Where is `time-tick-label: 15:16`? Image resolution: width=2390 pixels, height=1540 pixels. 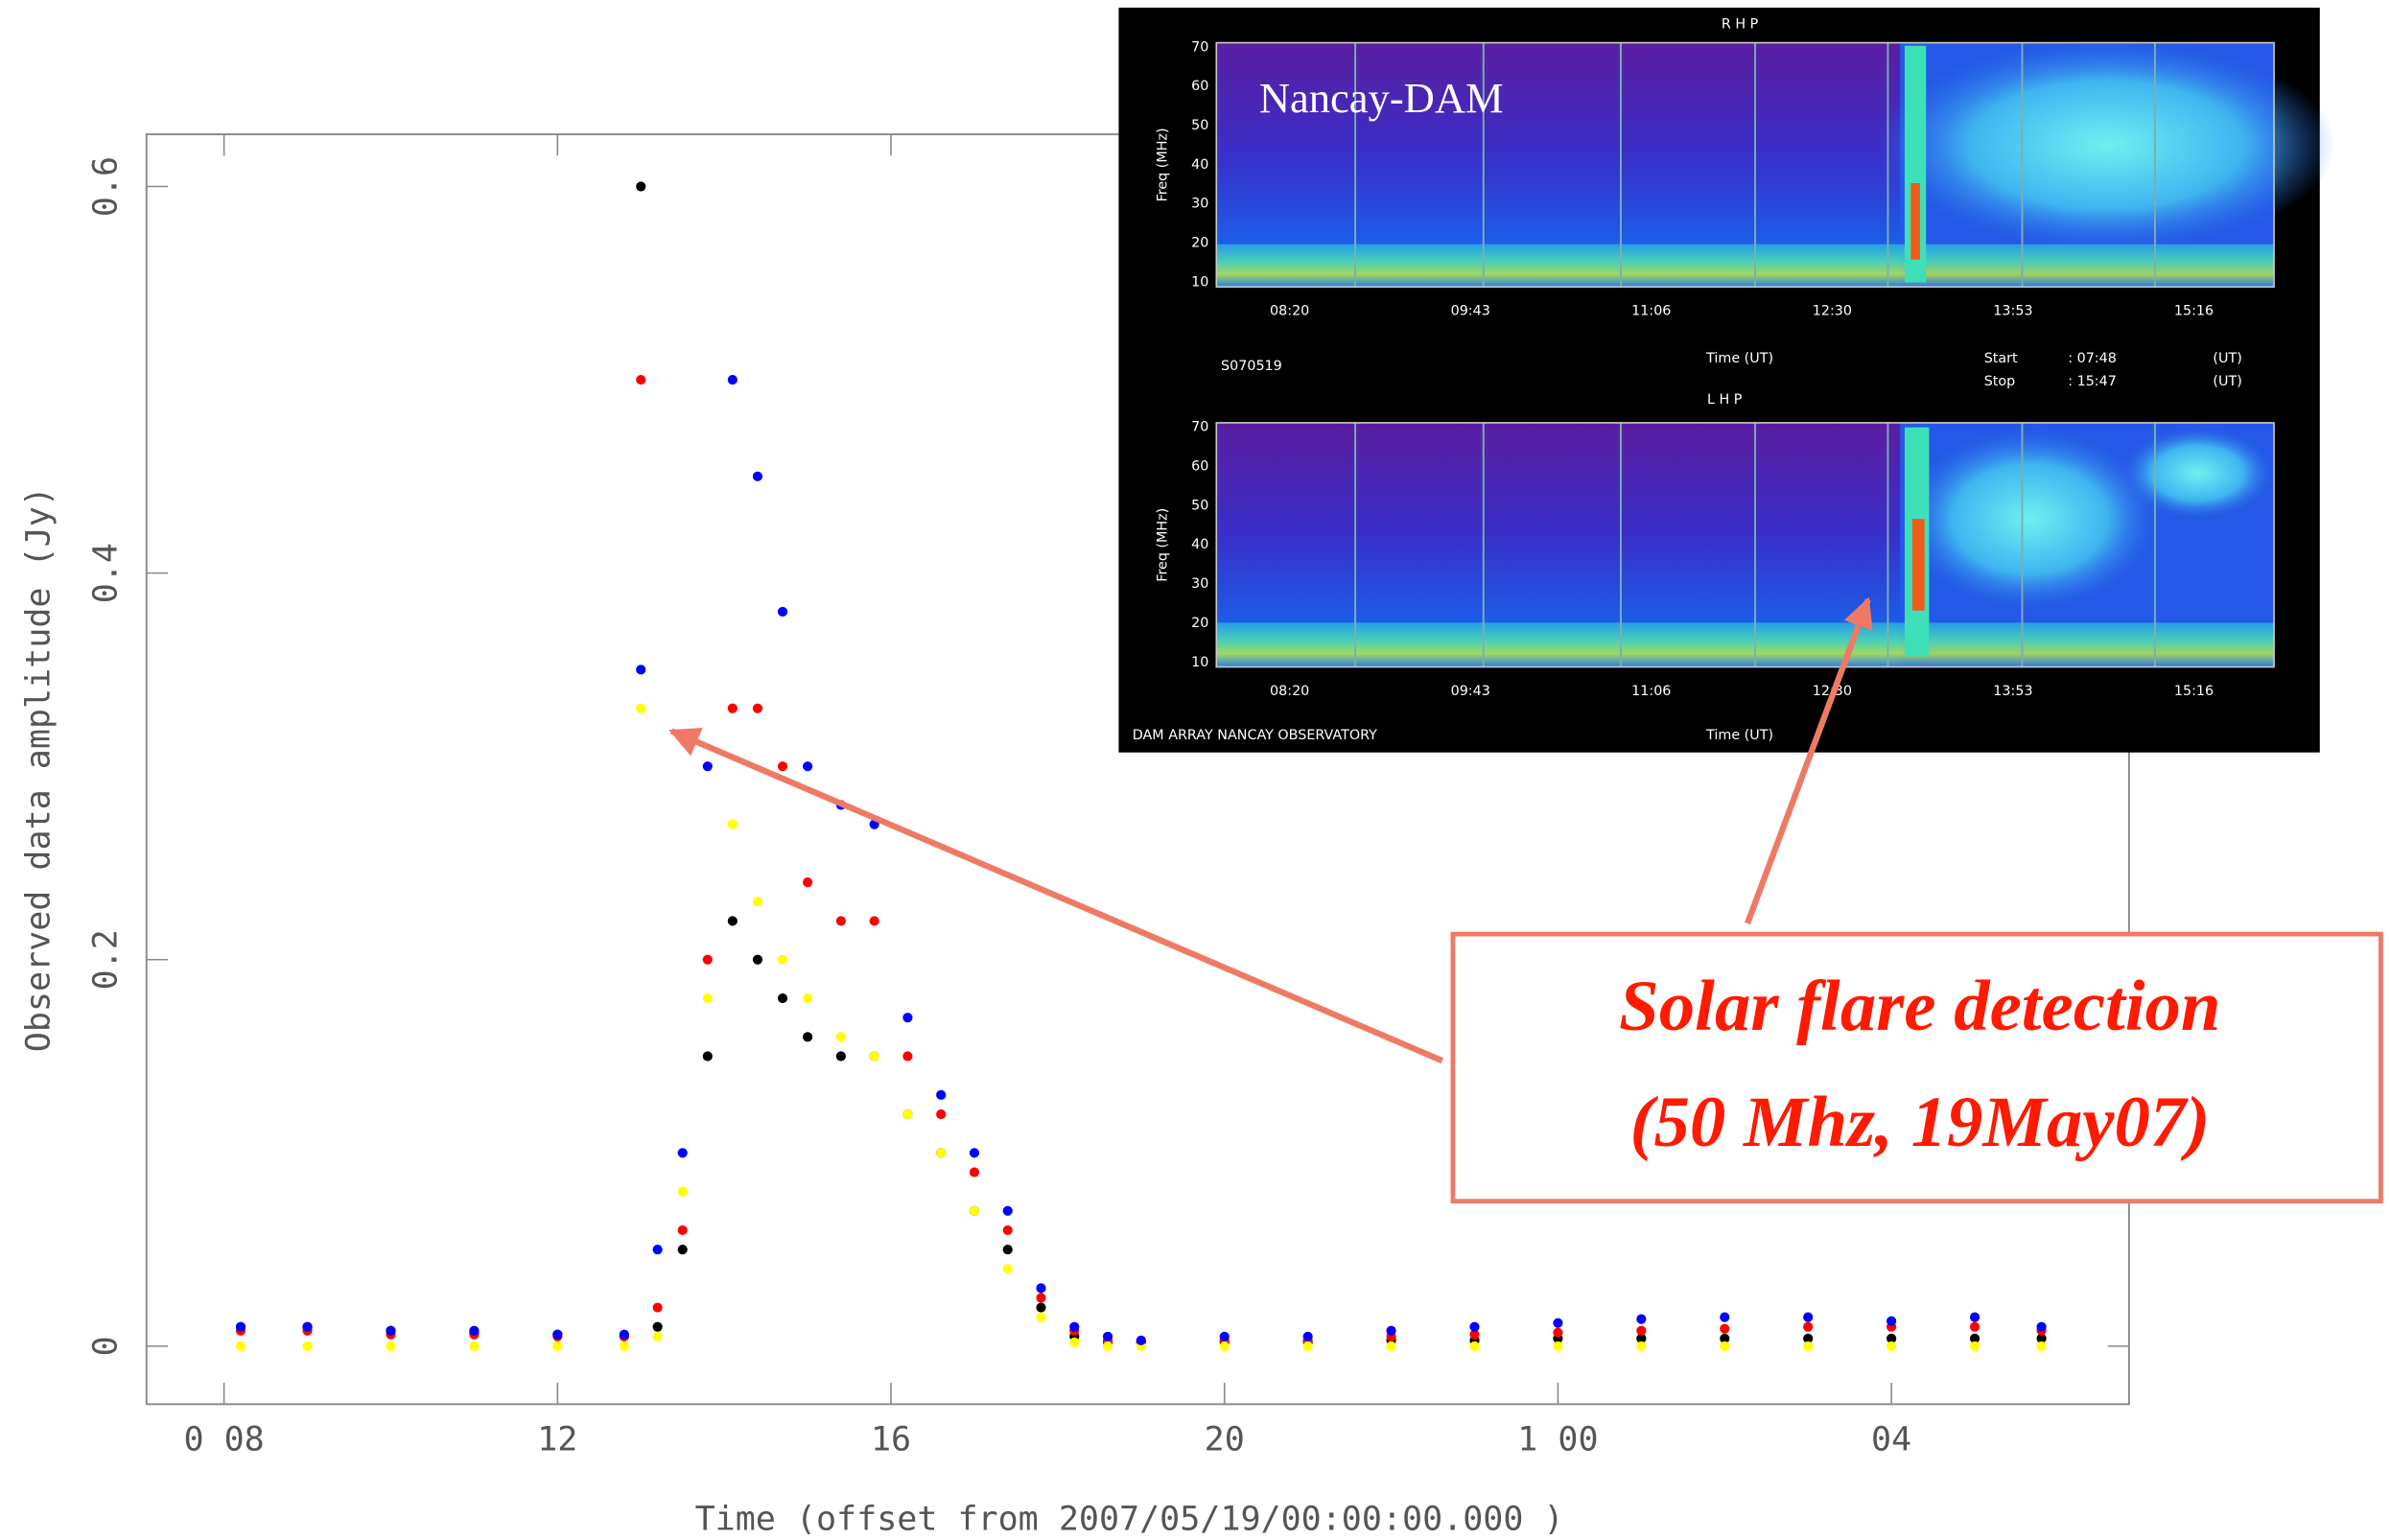 time-tick-label: 15:16 is located at coordinates (2194, 691).